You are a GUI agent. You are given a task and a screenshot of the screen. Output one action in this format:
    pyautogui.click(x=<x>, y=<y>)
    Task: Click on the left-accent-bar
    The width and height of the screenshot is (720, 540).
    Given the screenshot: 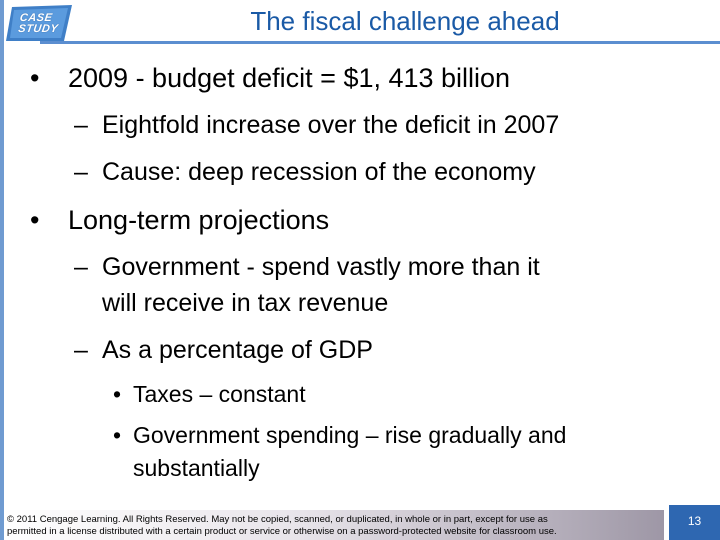 What is the action you would take?
    pyautogui.click(x=2, y=270)
    